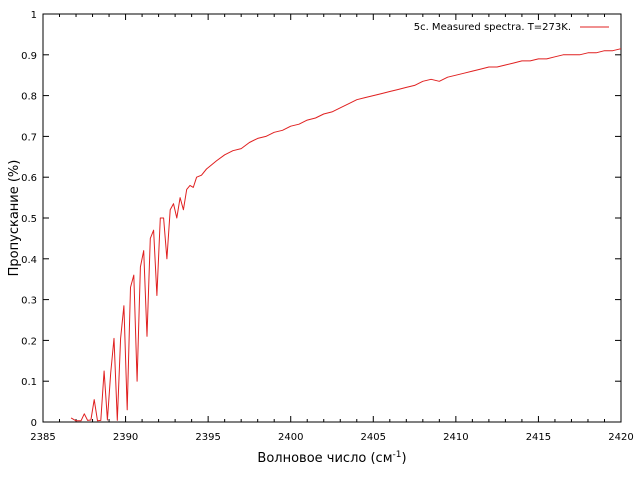 Image resolution: width=640 pixels, height=480 pixels. Describe the element at coordinates (29, 341) in the screenshot. I see `y-tick-label-2: 0.2` at that location.